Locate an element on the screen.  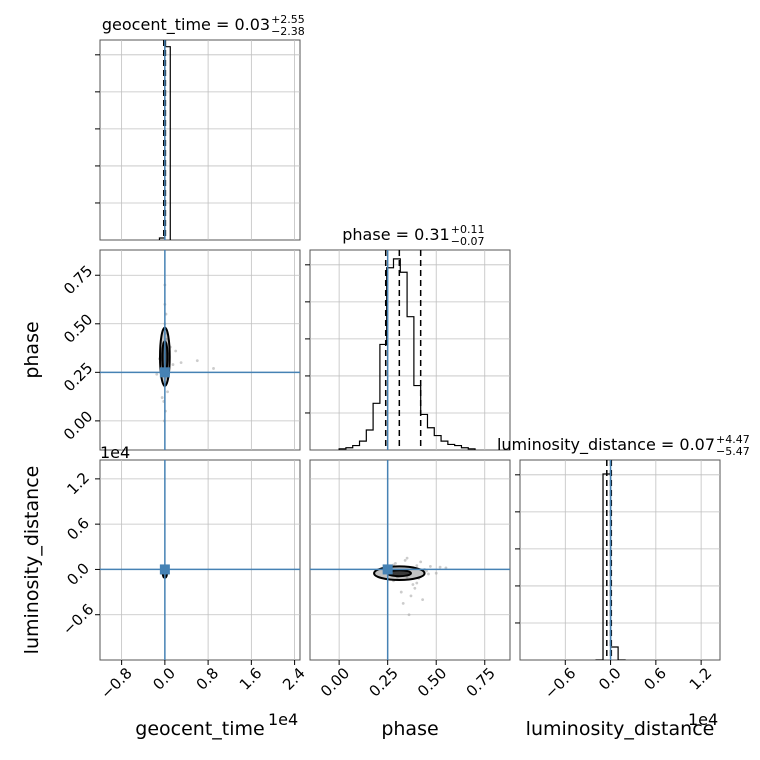
y-tick-label: 0.25 is located at coordinates (78, 377).